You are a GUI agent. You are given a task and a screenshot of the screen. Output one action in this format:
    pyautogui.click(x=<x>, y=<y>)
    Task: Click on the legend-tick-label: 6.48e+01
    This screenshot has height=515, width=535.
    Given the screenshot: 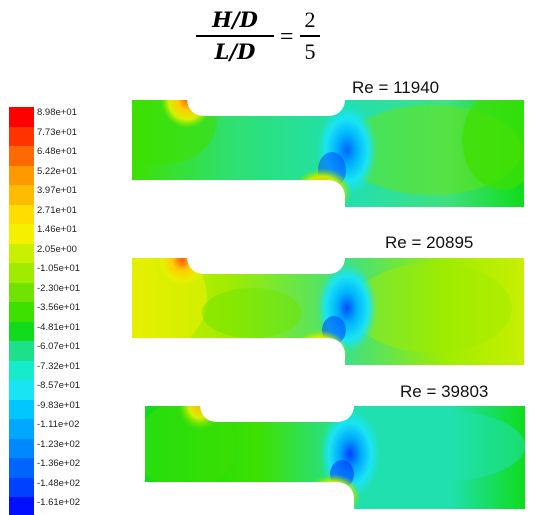 What is the action you would take?
    pyautogui.click(x=57, y=151)
    